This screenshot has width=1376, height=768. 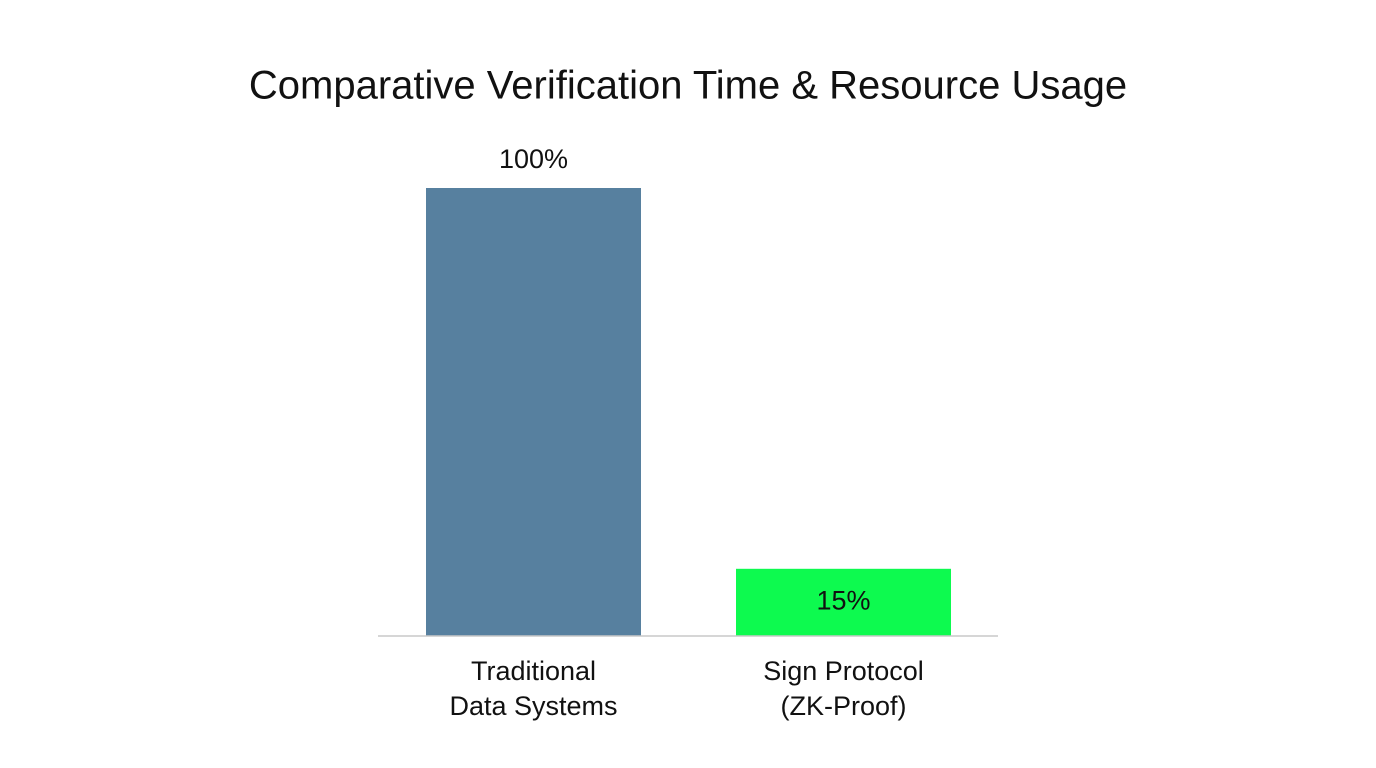 What do you see at coordinates (533, 706) in the screenshot?
I see `x-tick-label: Data Systems` at bounding box center [533, 706].